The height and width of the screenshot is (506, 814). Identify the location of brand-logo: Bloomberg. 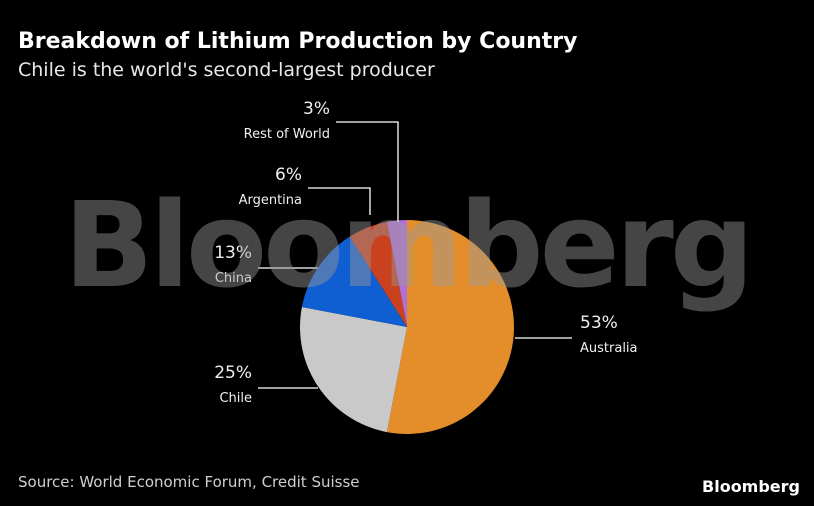
(751, 486).